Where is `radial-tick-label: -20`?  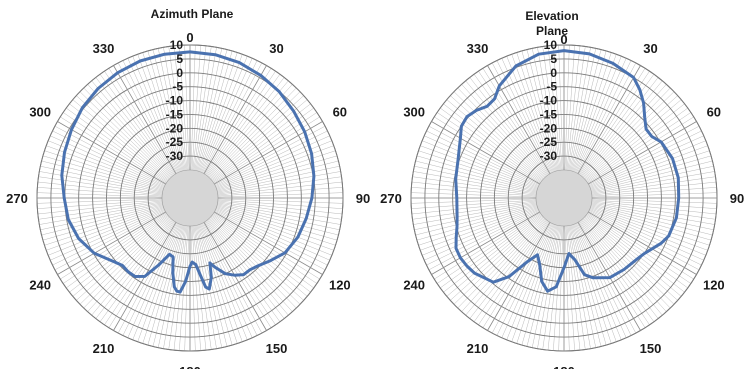 radial-tick-label: -20 is located at coordinates (175, 128).